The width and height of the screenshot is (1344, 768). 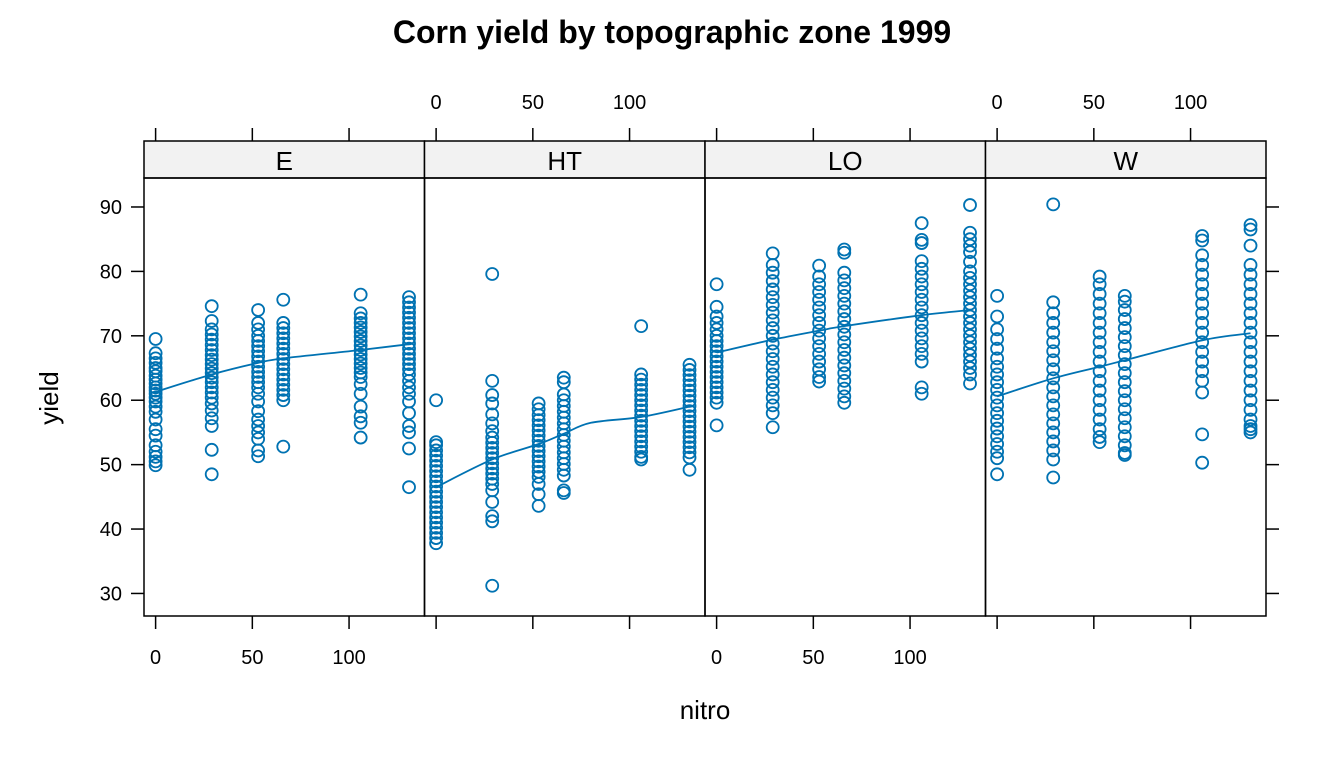 I want to click on y-tick-label: 60, so click(x=111, y=401).